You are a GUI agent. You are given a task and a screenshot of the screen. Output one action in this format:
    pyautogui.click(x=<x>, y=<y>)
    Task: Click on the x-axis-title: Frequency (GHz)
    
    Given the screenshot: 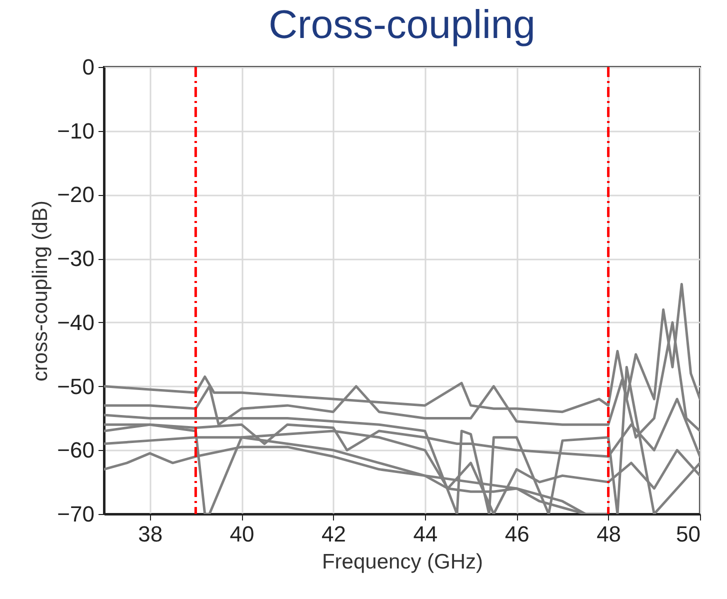 What is the action you would take?
    pyautogui.click(x=403, y=562)
    